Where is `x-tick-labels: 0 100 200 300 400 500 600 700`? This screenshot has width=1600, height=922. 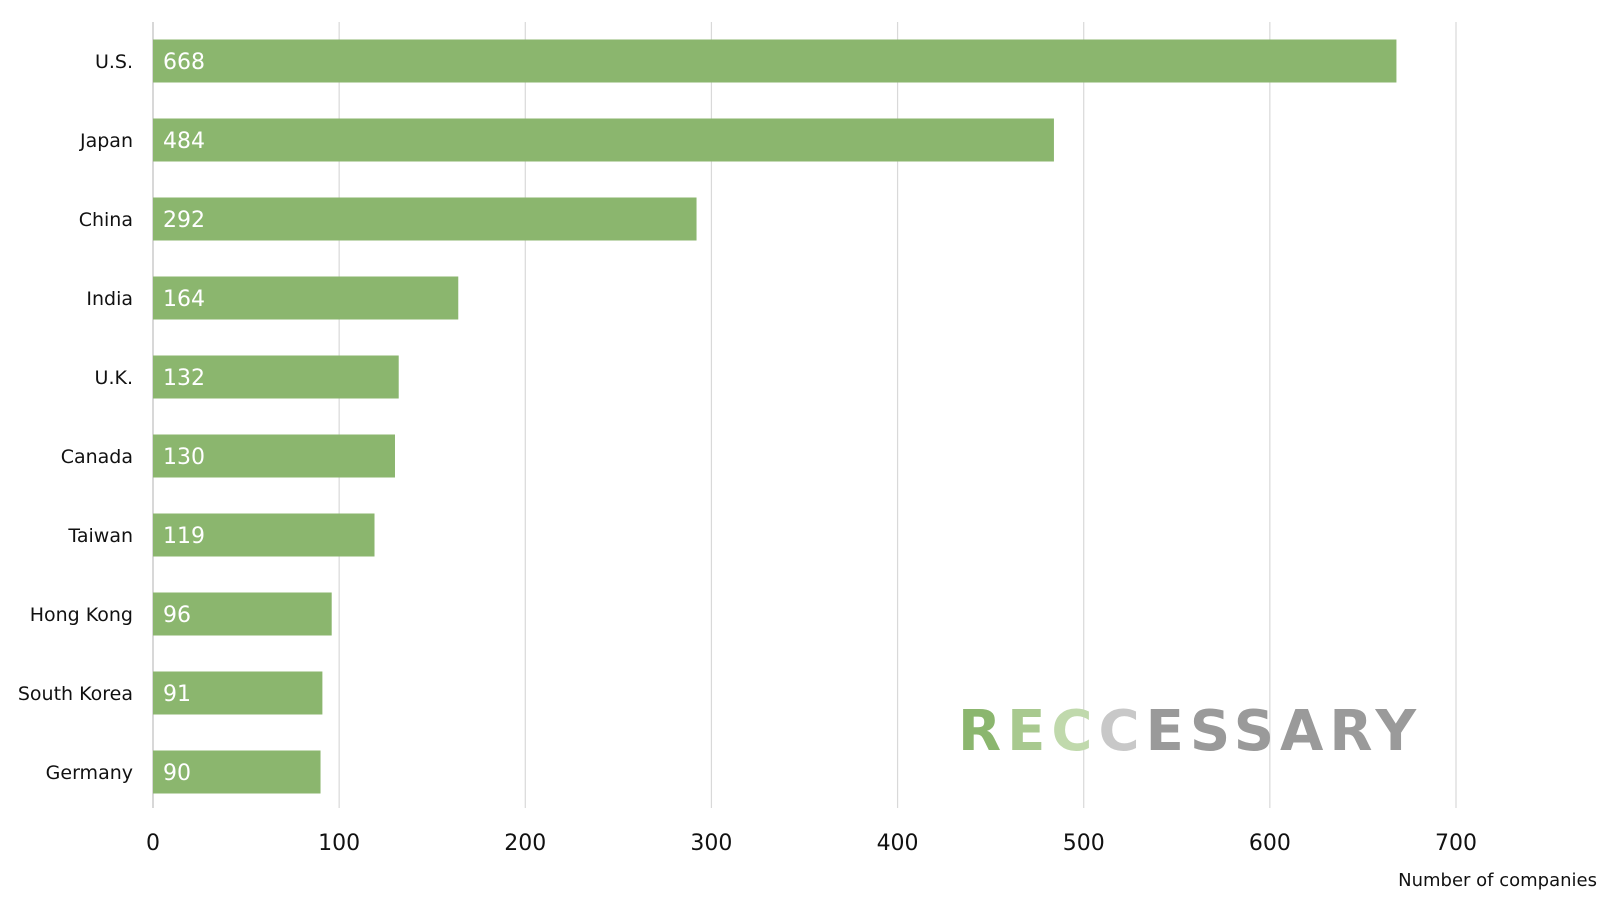 x-tick-labels: 0 100 200 300 400 500 600 700 is located at coordinates (811, 843).